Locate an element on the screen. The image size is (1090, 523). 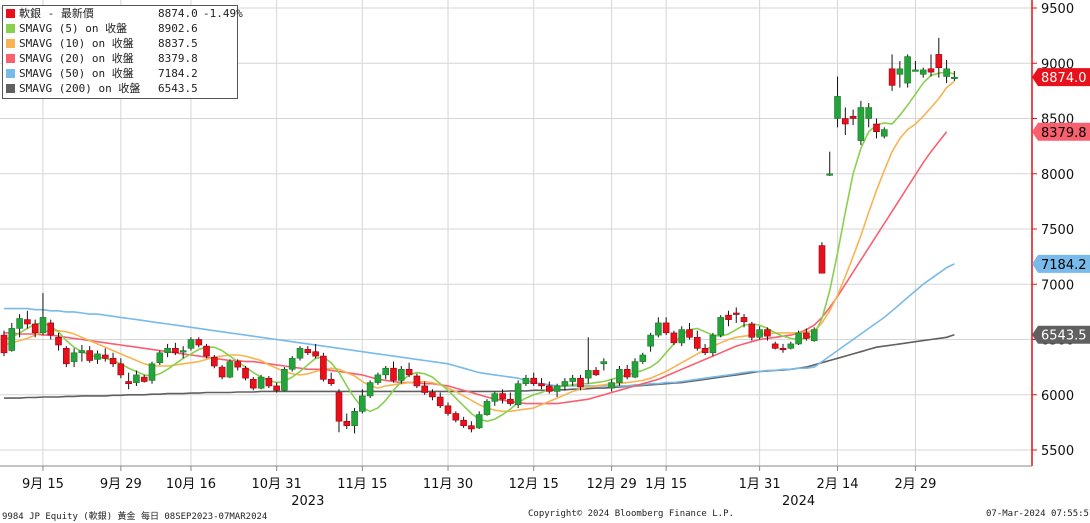
legend-label: SMAVG (5) on 收盤 is located at coordinates (73, 28).